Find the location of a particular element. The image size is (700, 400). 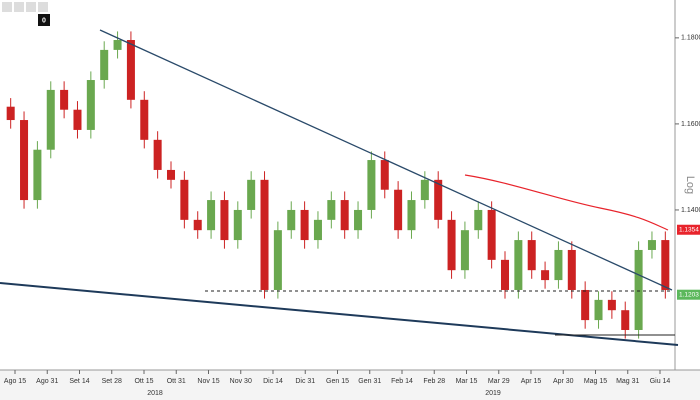

x-tick-label: Gen 31 is located at coordinates (369, 381).